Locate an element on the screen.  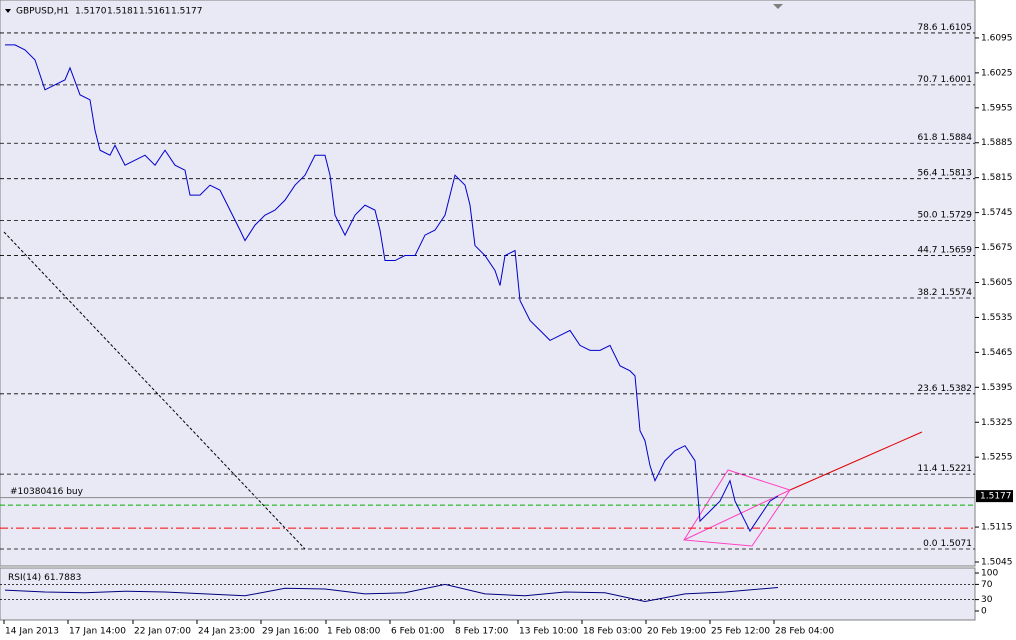
fib-label: 23.6 1.5382 is located at coordinates (944, 388).